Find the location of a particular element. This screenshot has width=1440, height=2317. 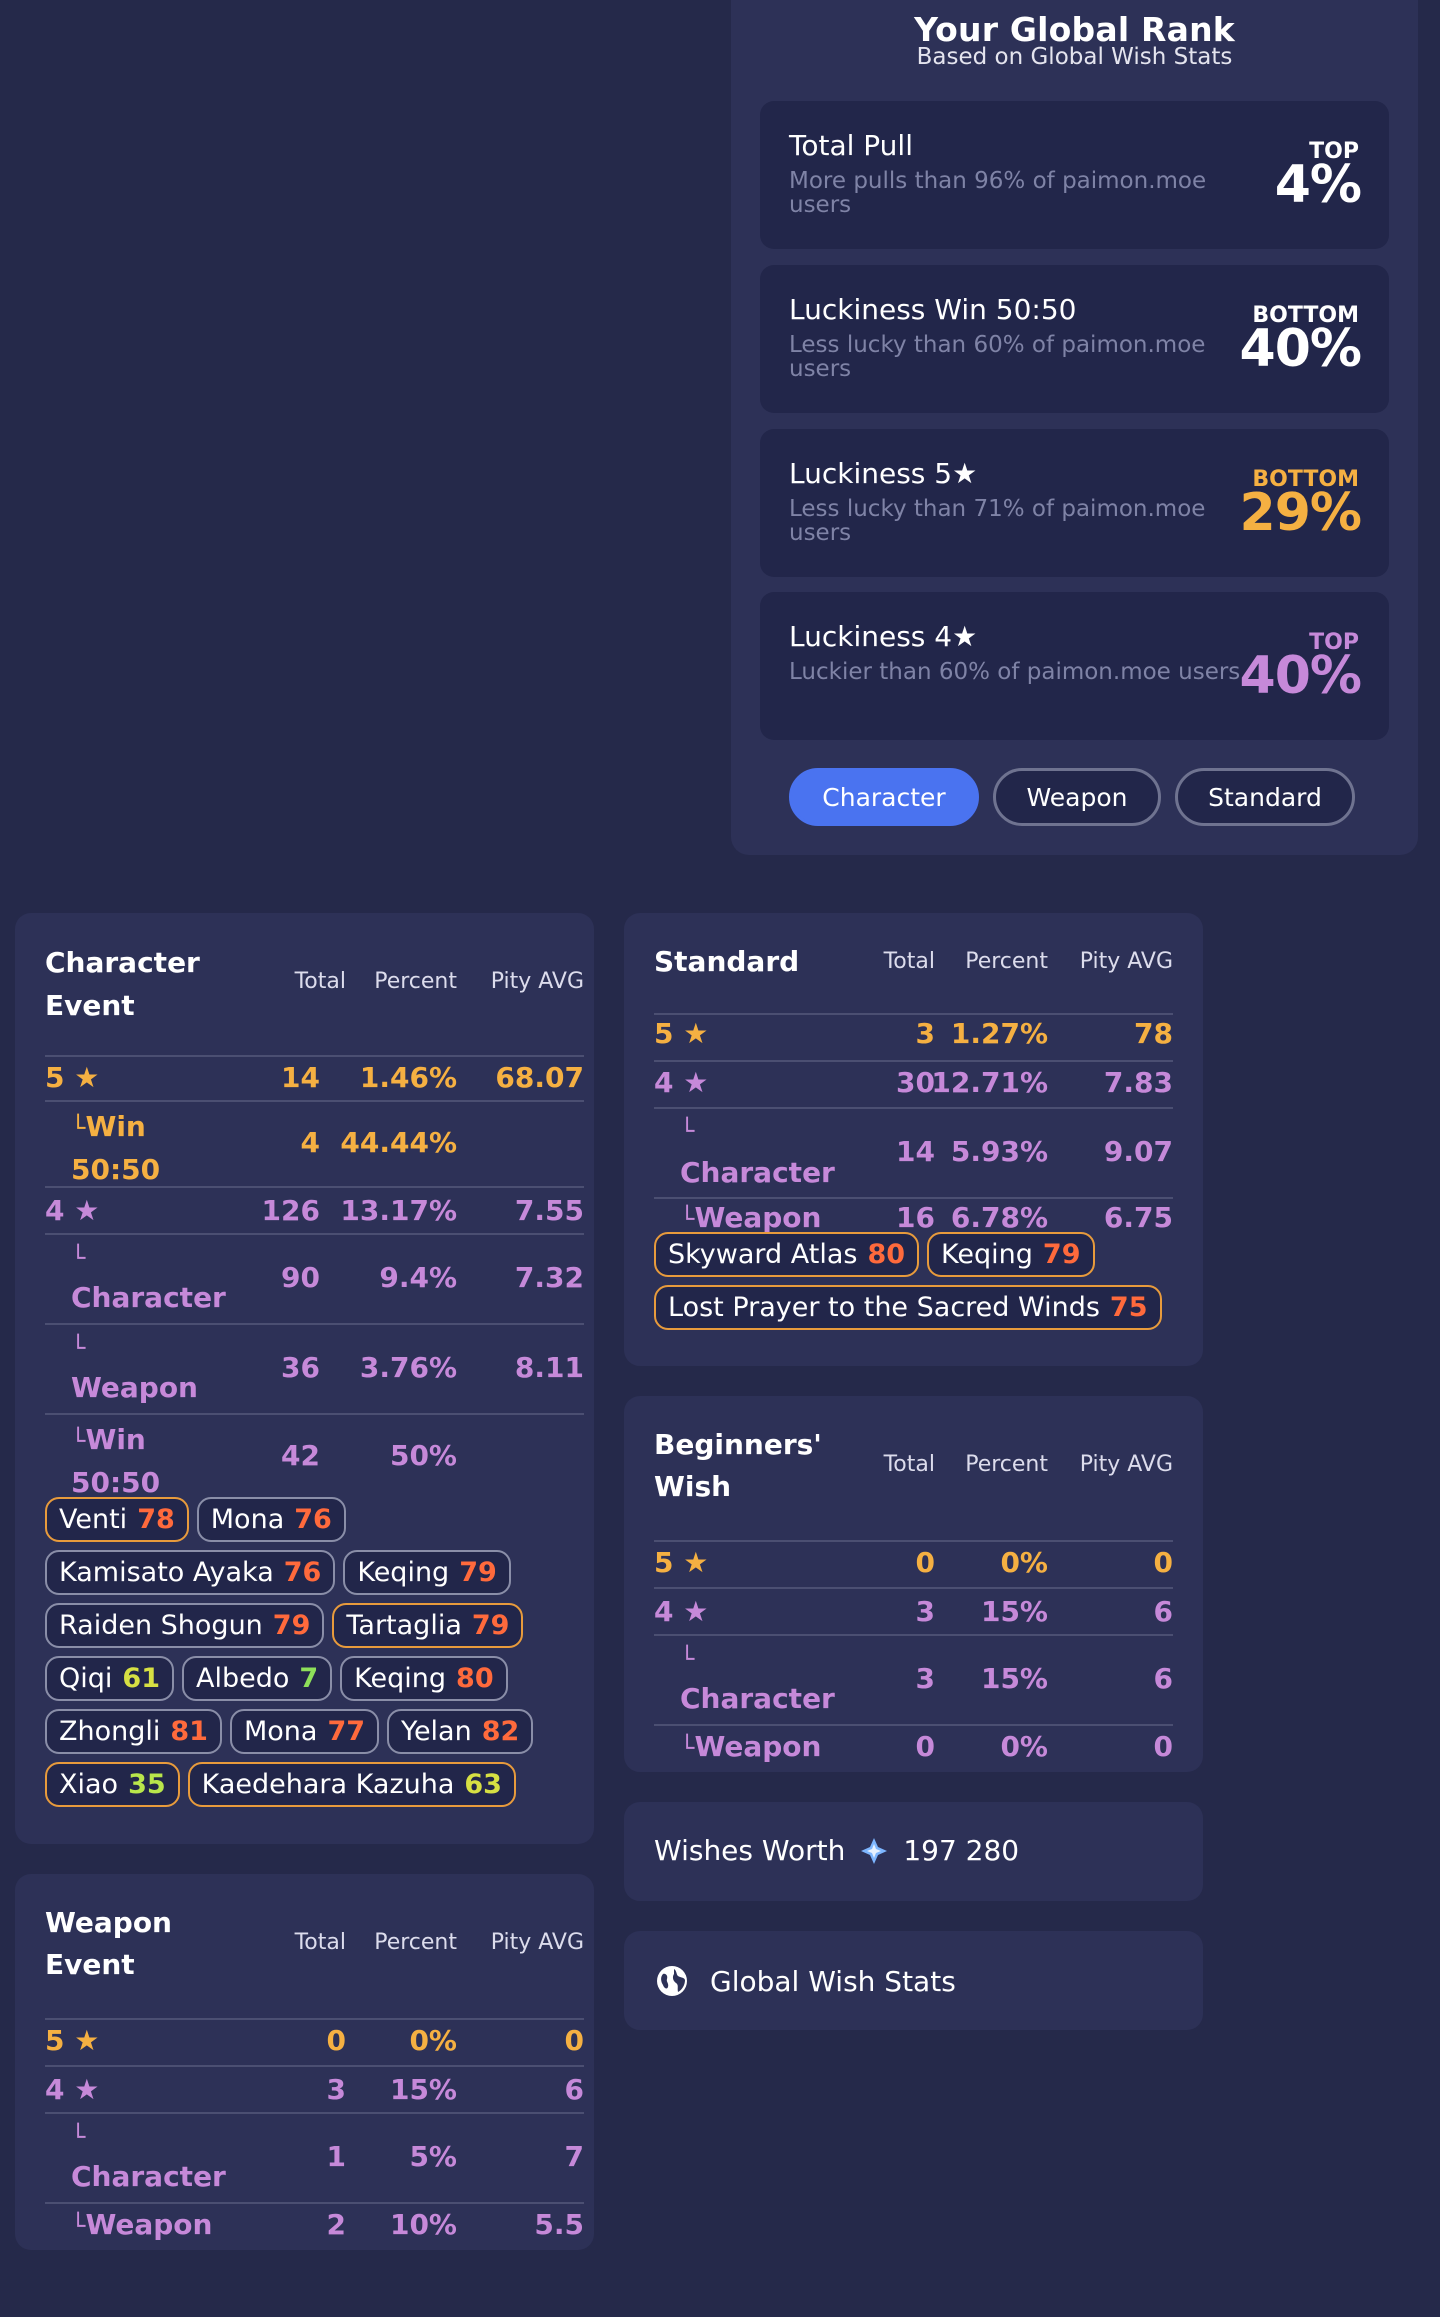

pull-tag: Yelan 82 is located at coordinates (460, 1731).